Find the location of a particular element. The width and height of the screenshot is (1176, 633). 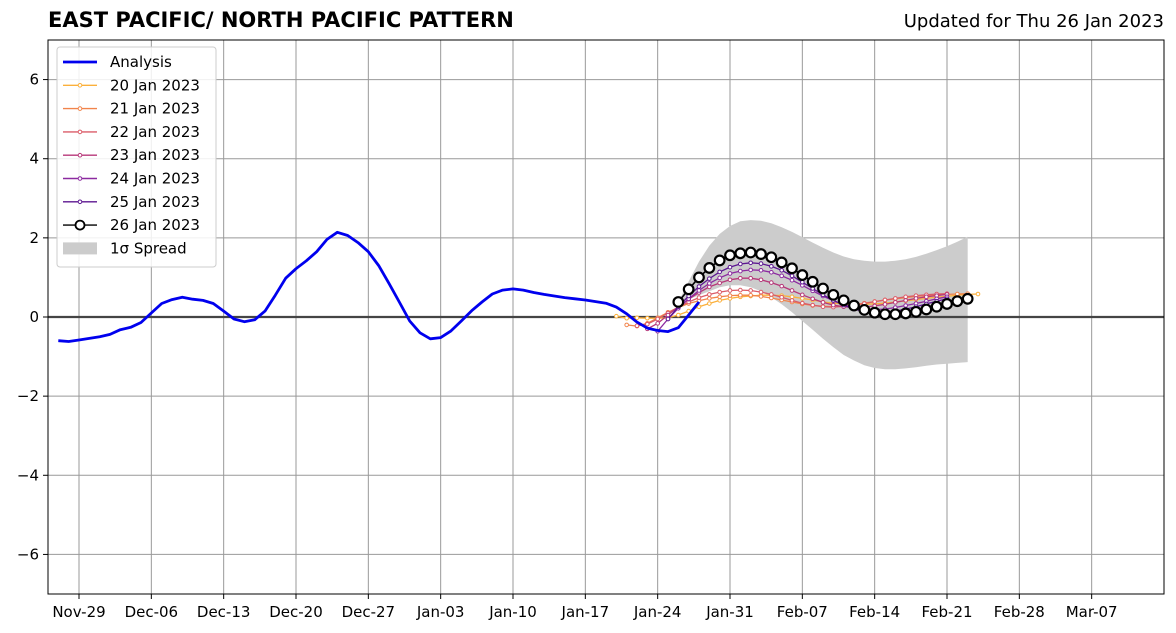

x-tick-label: Dec-13 is located at coordinates (224, 612).